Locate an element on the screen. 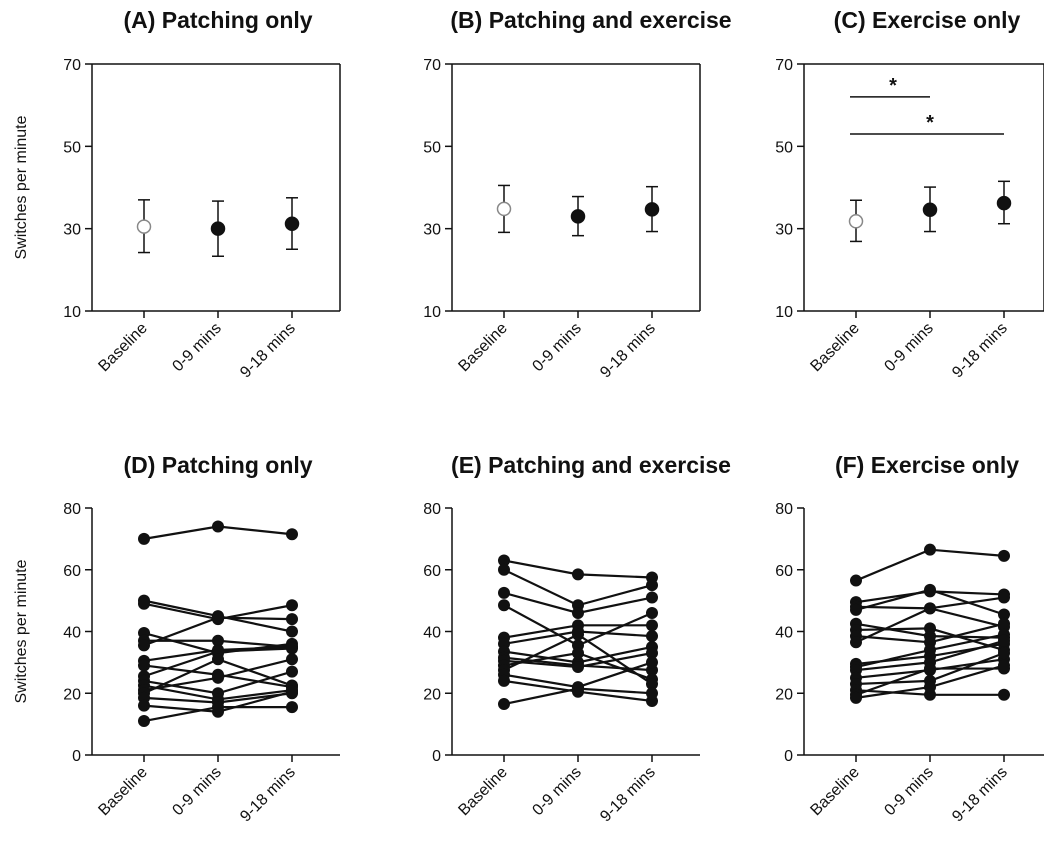 This screenshot has height=844, width=1044. panel-title: (A) Patching only is located at coordinates (217, 20).